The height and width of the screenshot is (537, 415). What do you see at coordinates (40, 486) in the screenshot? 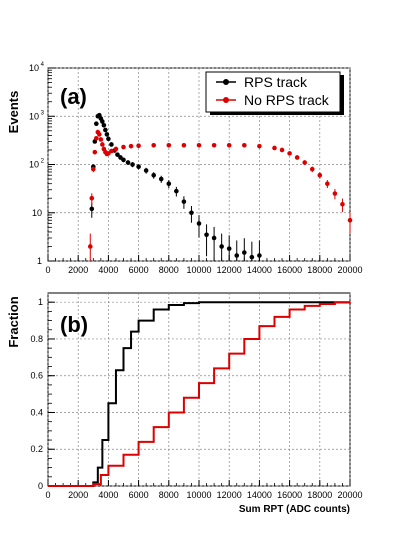
I see `y-tick-label: 0` at bounding box center [40, 486].